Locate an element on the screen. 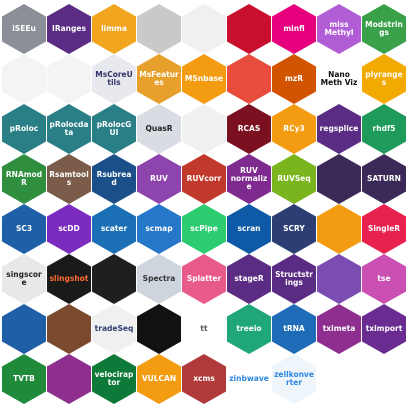 Image resolution: width=412 pixels, height=404 pixels. hex-sticker: QuasR is located at coordinates (159, 129).